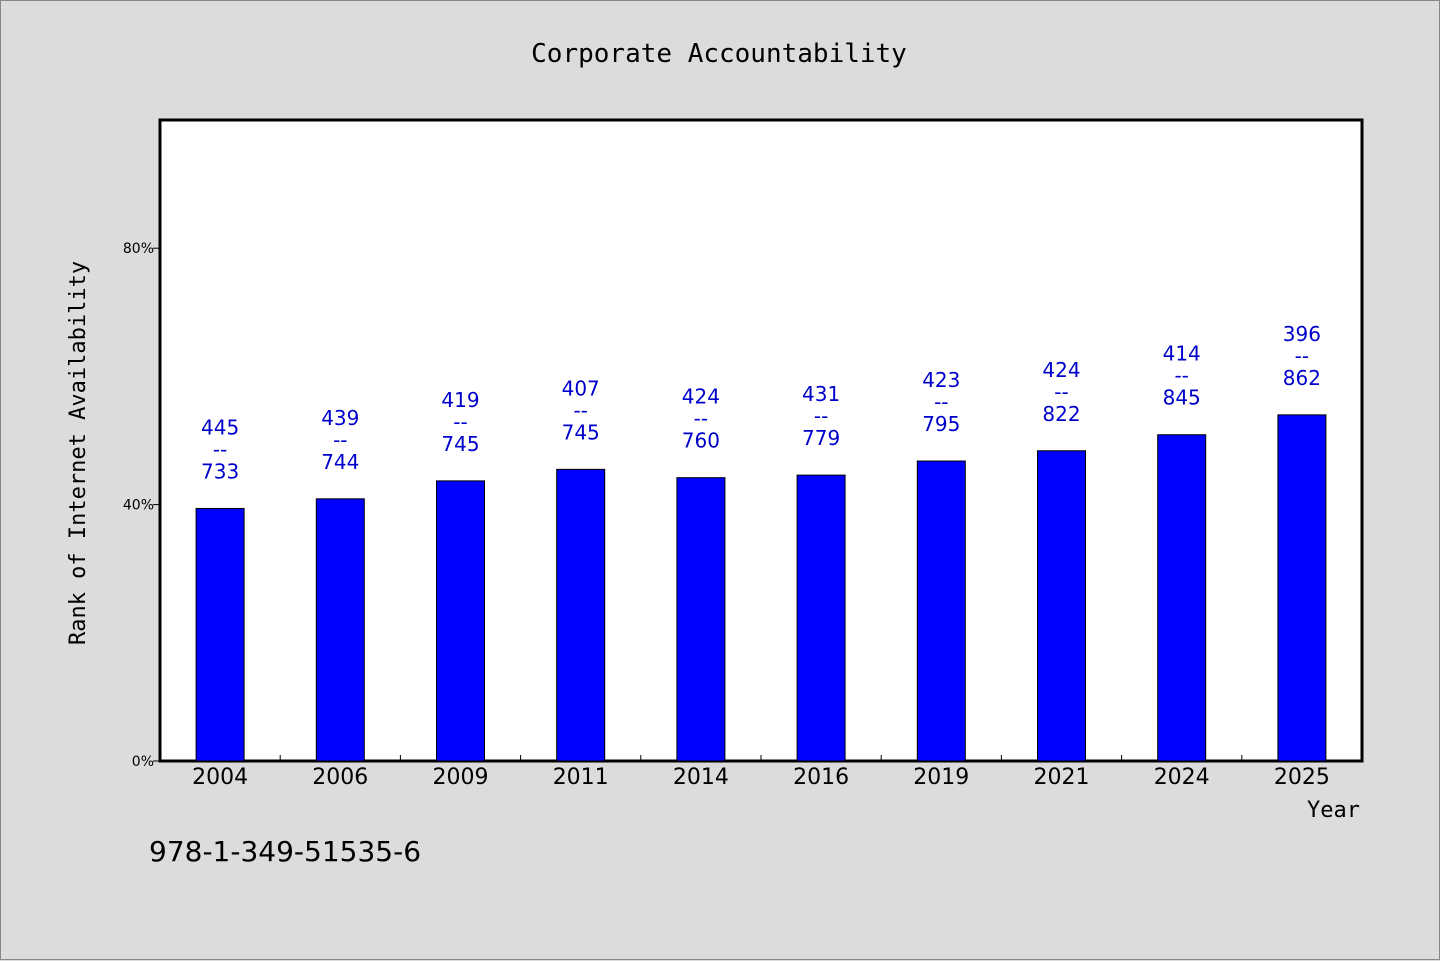 This screenshot has height=961, width=1440. What do you see at coordinates (1061, 414) in the screenshot?
I see `data-label: 822` at bounding box center [1061, 414].